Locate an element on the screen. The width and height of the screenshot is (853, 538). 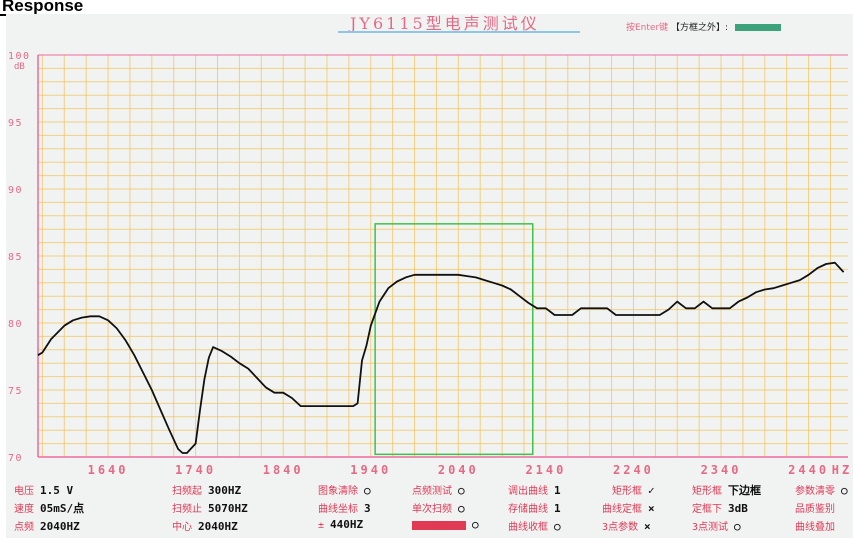
status-area: 按Enter键 【方框之外】: is located at coordinates (703, 26).